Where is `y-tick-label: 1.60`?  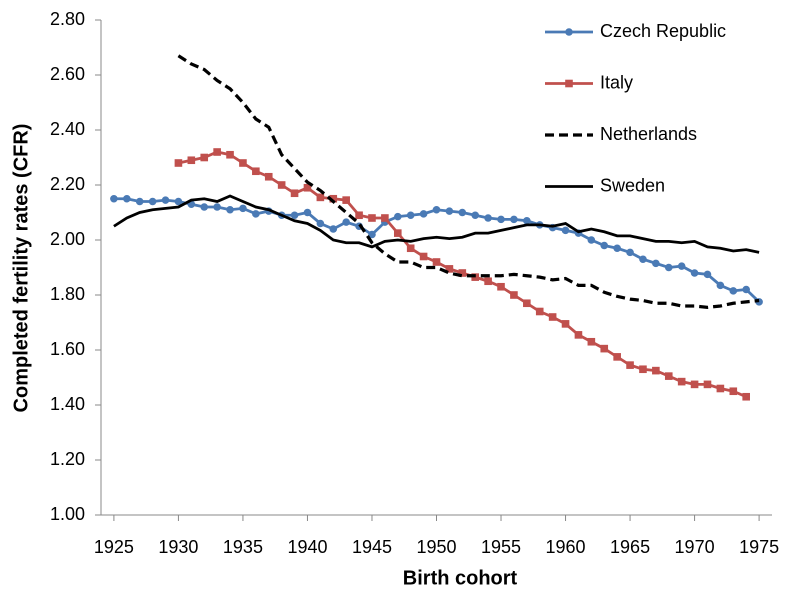
y-tick-label: 1.60 is located at coordinates (67, 349).